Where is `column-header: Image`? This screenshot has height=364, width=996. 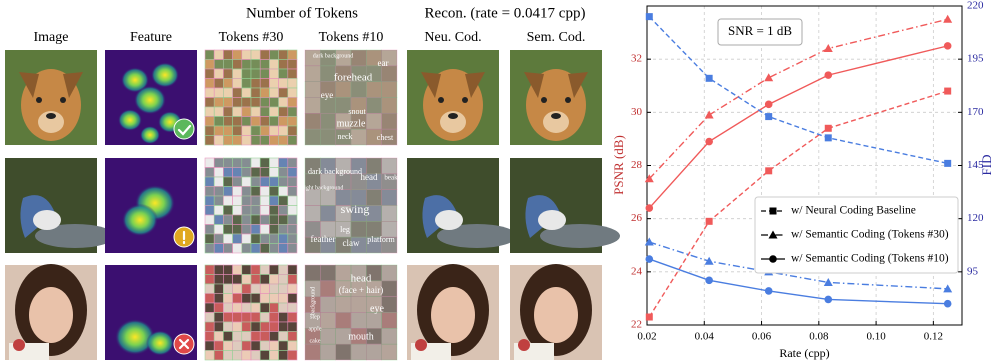
column-header: Image is located at coordinates (51, 37).